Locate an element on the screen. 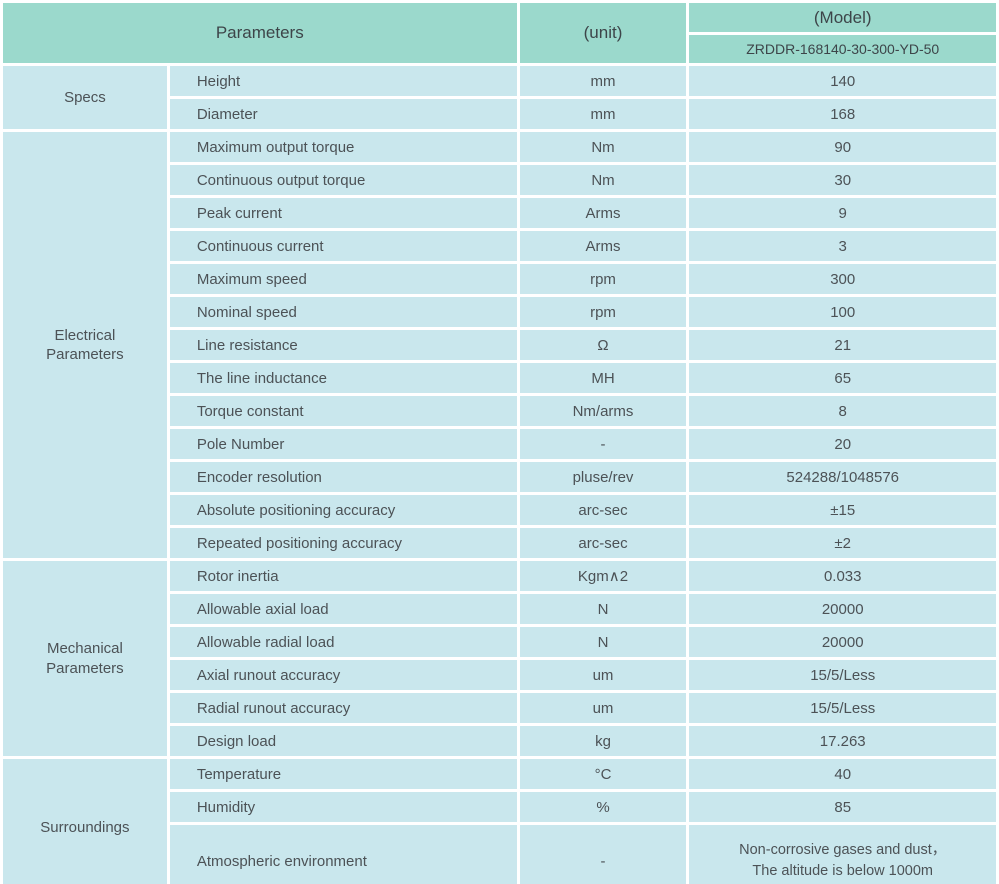  unit-cell: Ω is located at coordinates (603, 345).